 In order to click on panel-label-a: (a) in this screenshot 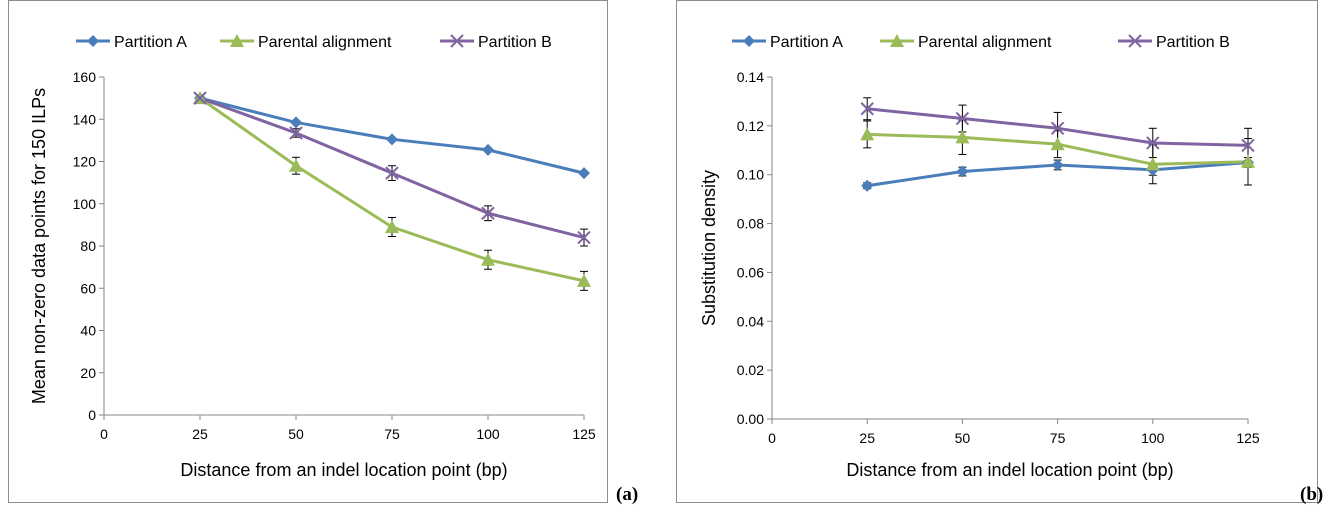, I will do `click(627, 494)`.